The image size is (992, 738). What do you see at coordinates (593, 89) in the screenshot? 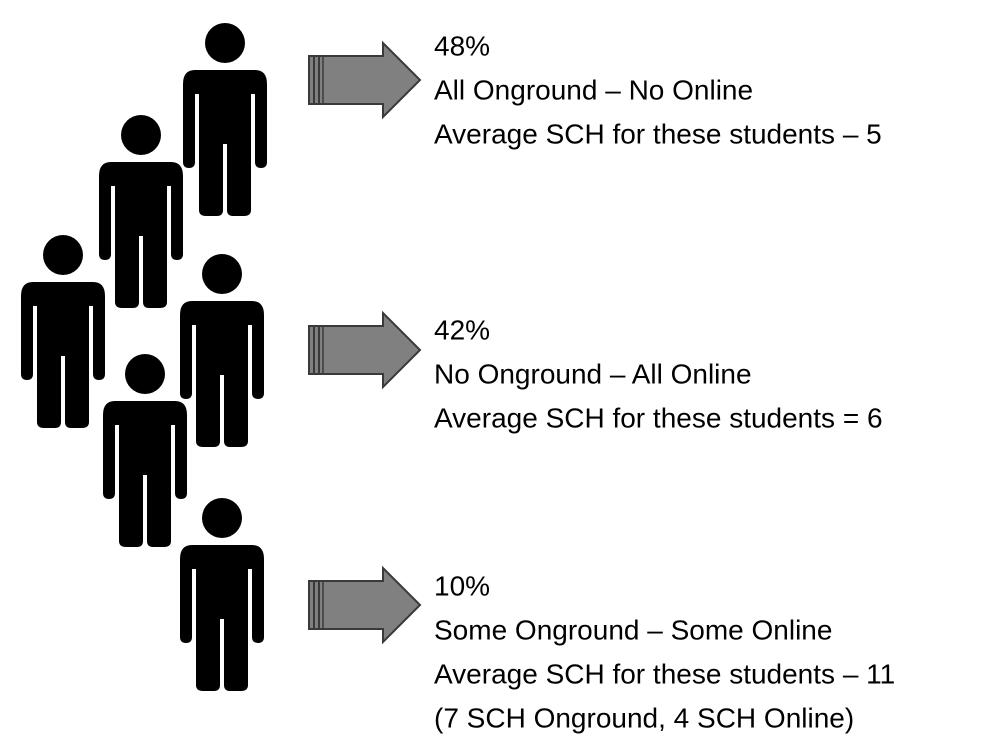
I see `group-description: All Onground – No Online` at bounding box center [593, 89].